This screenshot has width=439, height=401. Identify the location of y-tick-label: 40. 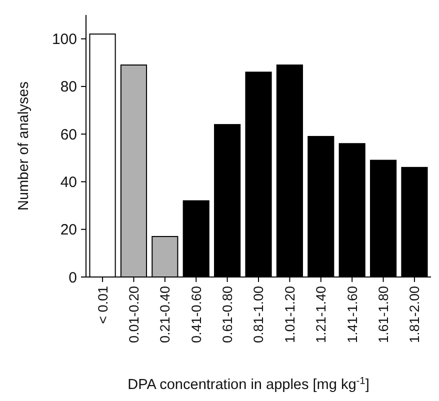
(68, 182).